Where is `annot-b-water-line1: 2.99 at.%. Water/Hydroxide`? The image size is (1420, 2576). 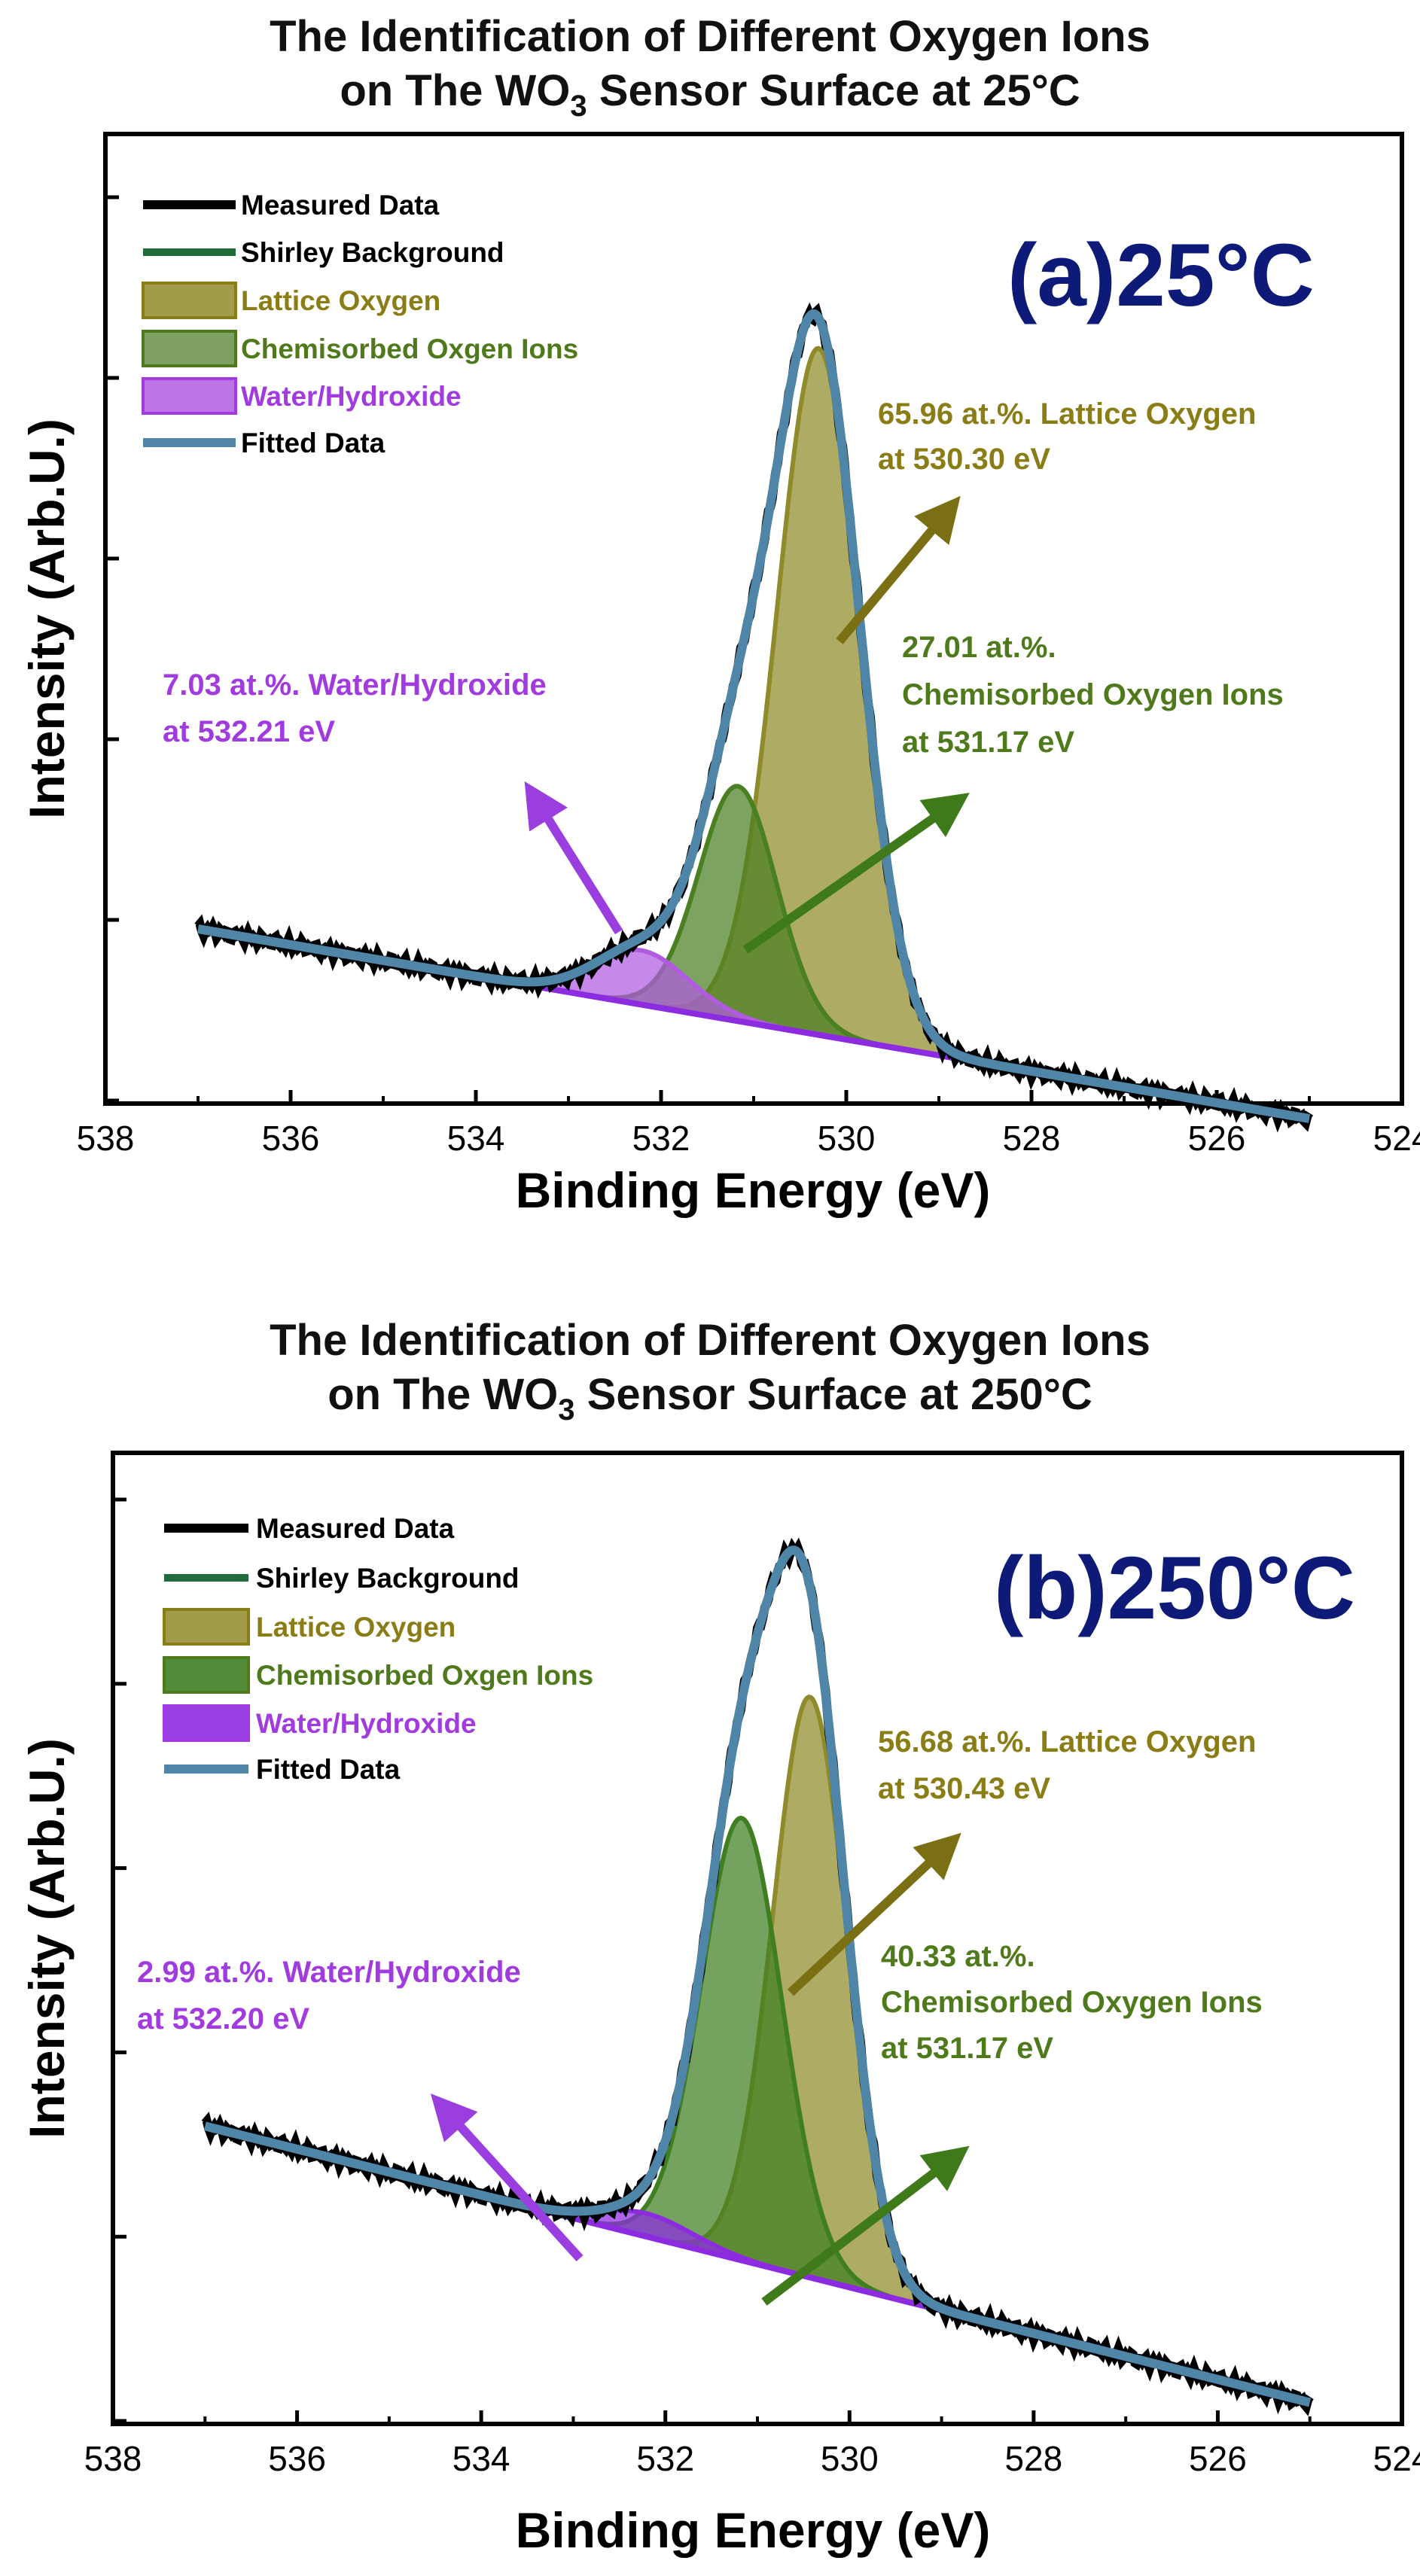 annot-b-water-line1: 2.99 at.%. Water/Hydroxide is located at coordinates (329, 1972).